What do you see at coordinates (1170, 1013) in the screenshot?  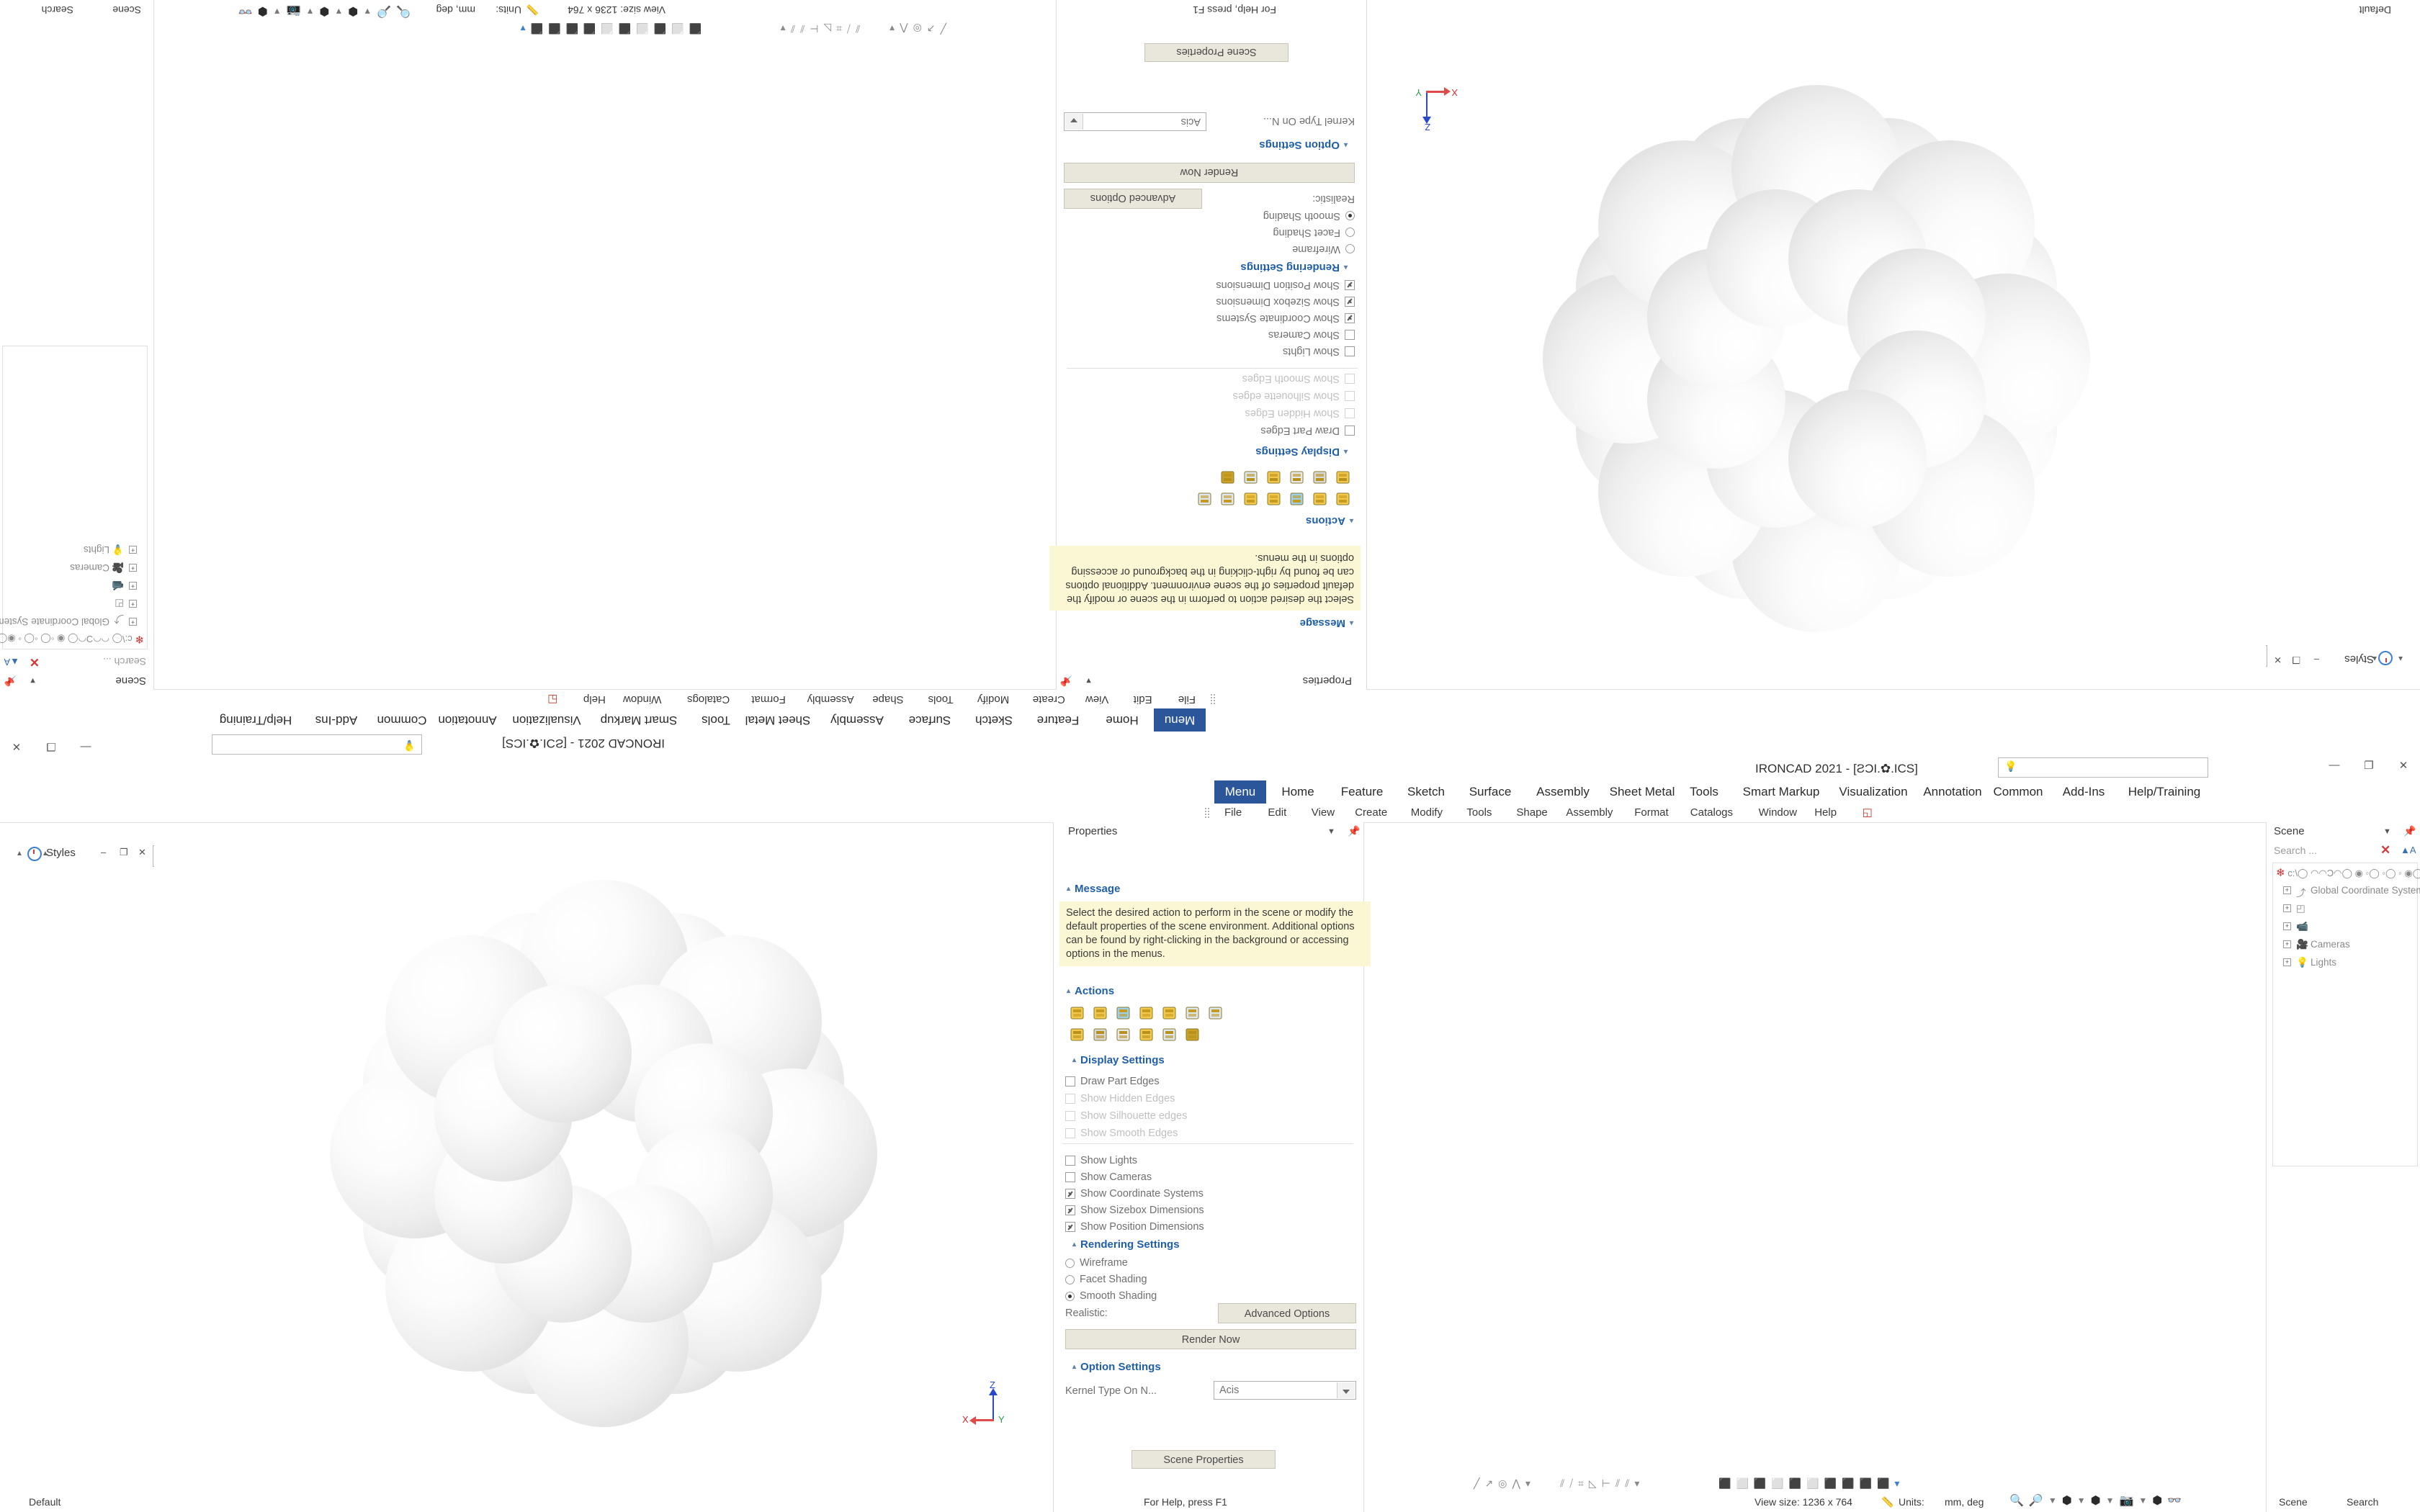 I see `shield-icon` at bounding box center [1170, 1013].